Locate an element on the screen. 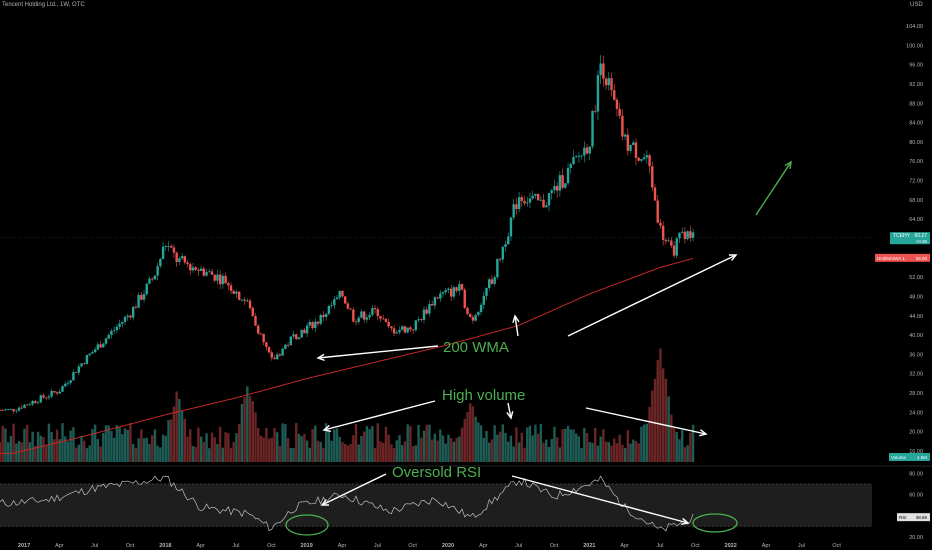 This screenshot has width=932, height=550. symbol-header: Tencent Holding Ltd., 1W, OTC is located at coordinates (43, 5).